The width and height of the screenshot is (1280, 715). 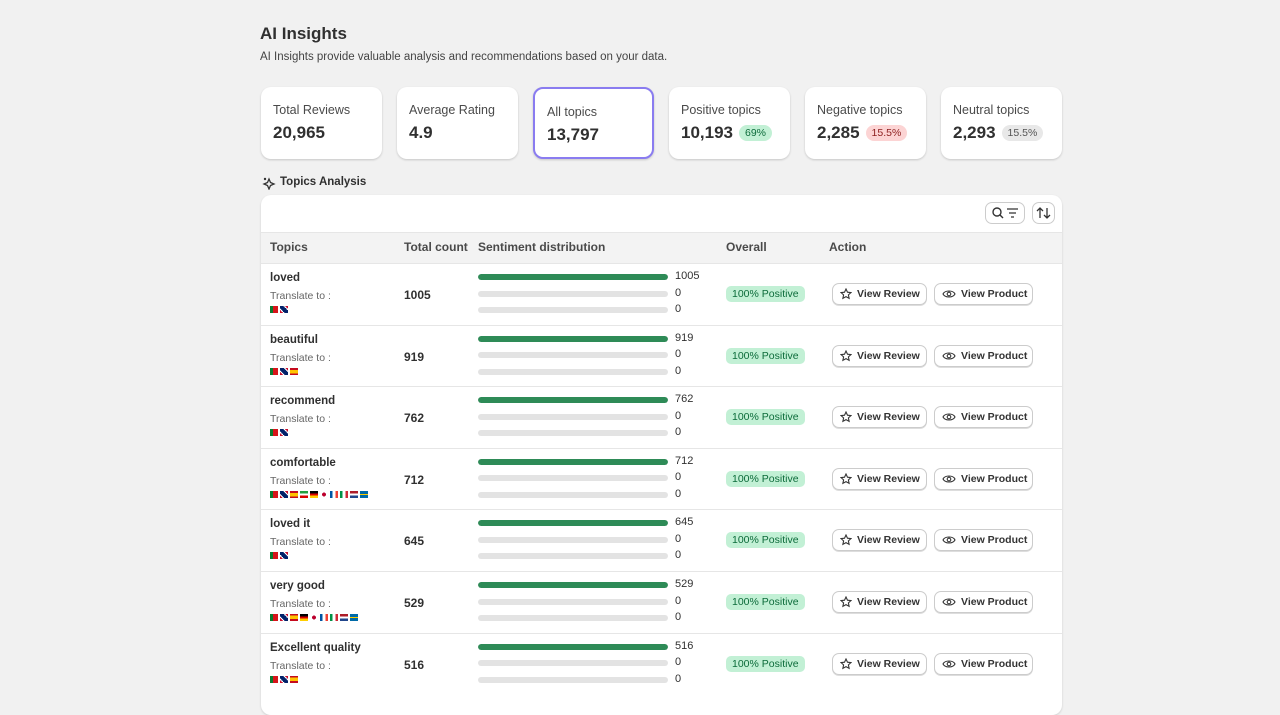 What do you see at coordinates (414, 603) in the screenshot?
I see `total-count: 529` at bounding box center [414, 603].